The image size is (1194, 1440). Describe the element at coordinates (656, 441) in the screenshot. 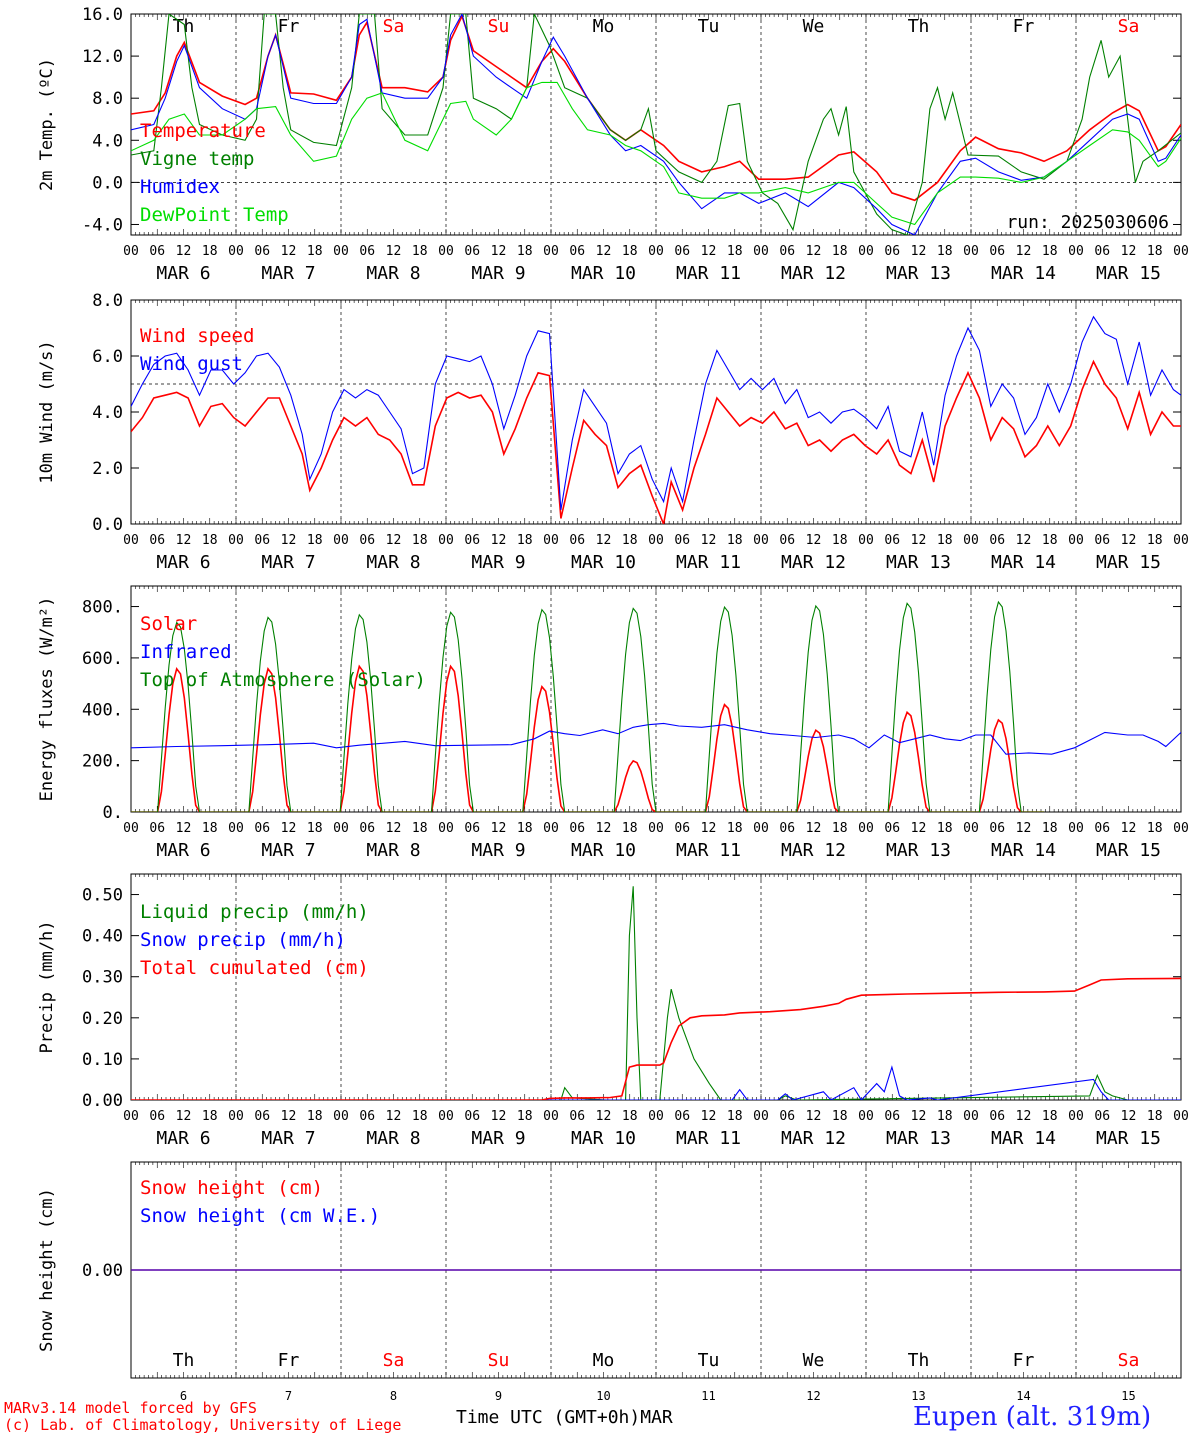

I see `series-line-wind-speed` at that location.